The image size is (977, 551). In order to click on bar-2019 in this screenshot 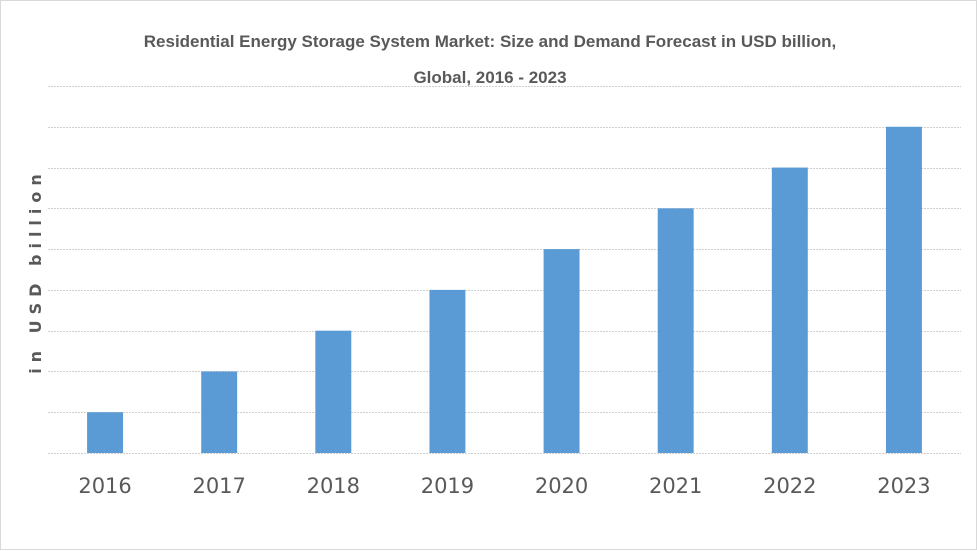, I will do `click(447, 371)`.